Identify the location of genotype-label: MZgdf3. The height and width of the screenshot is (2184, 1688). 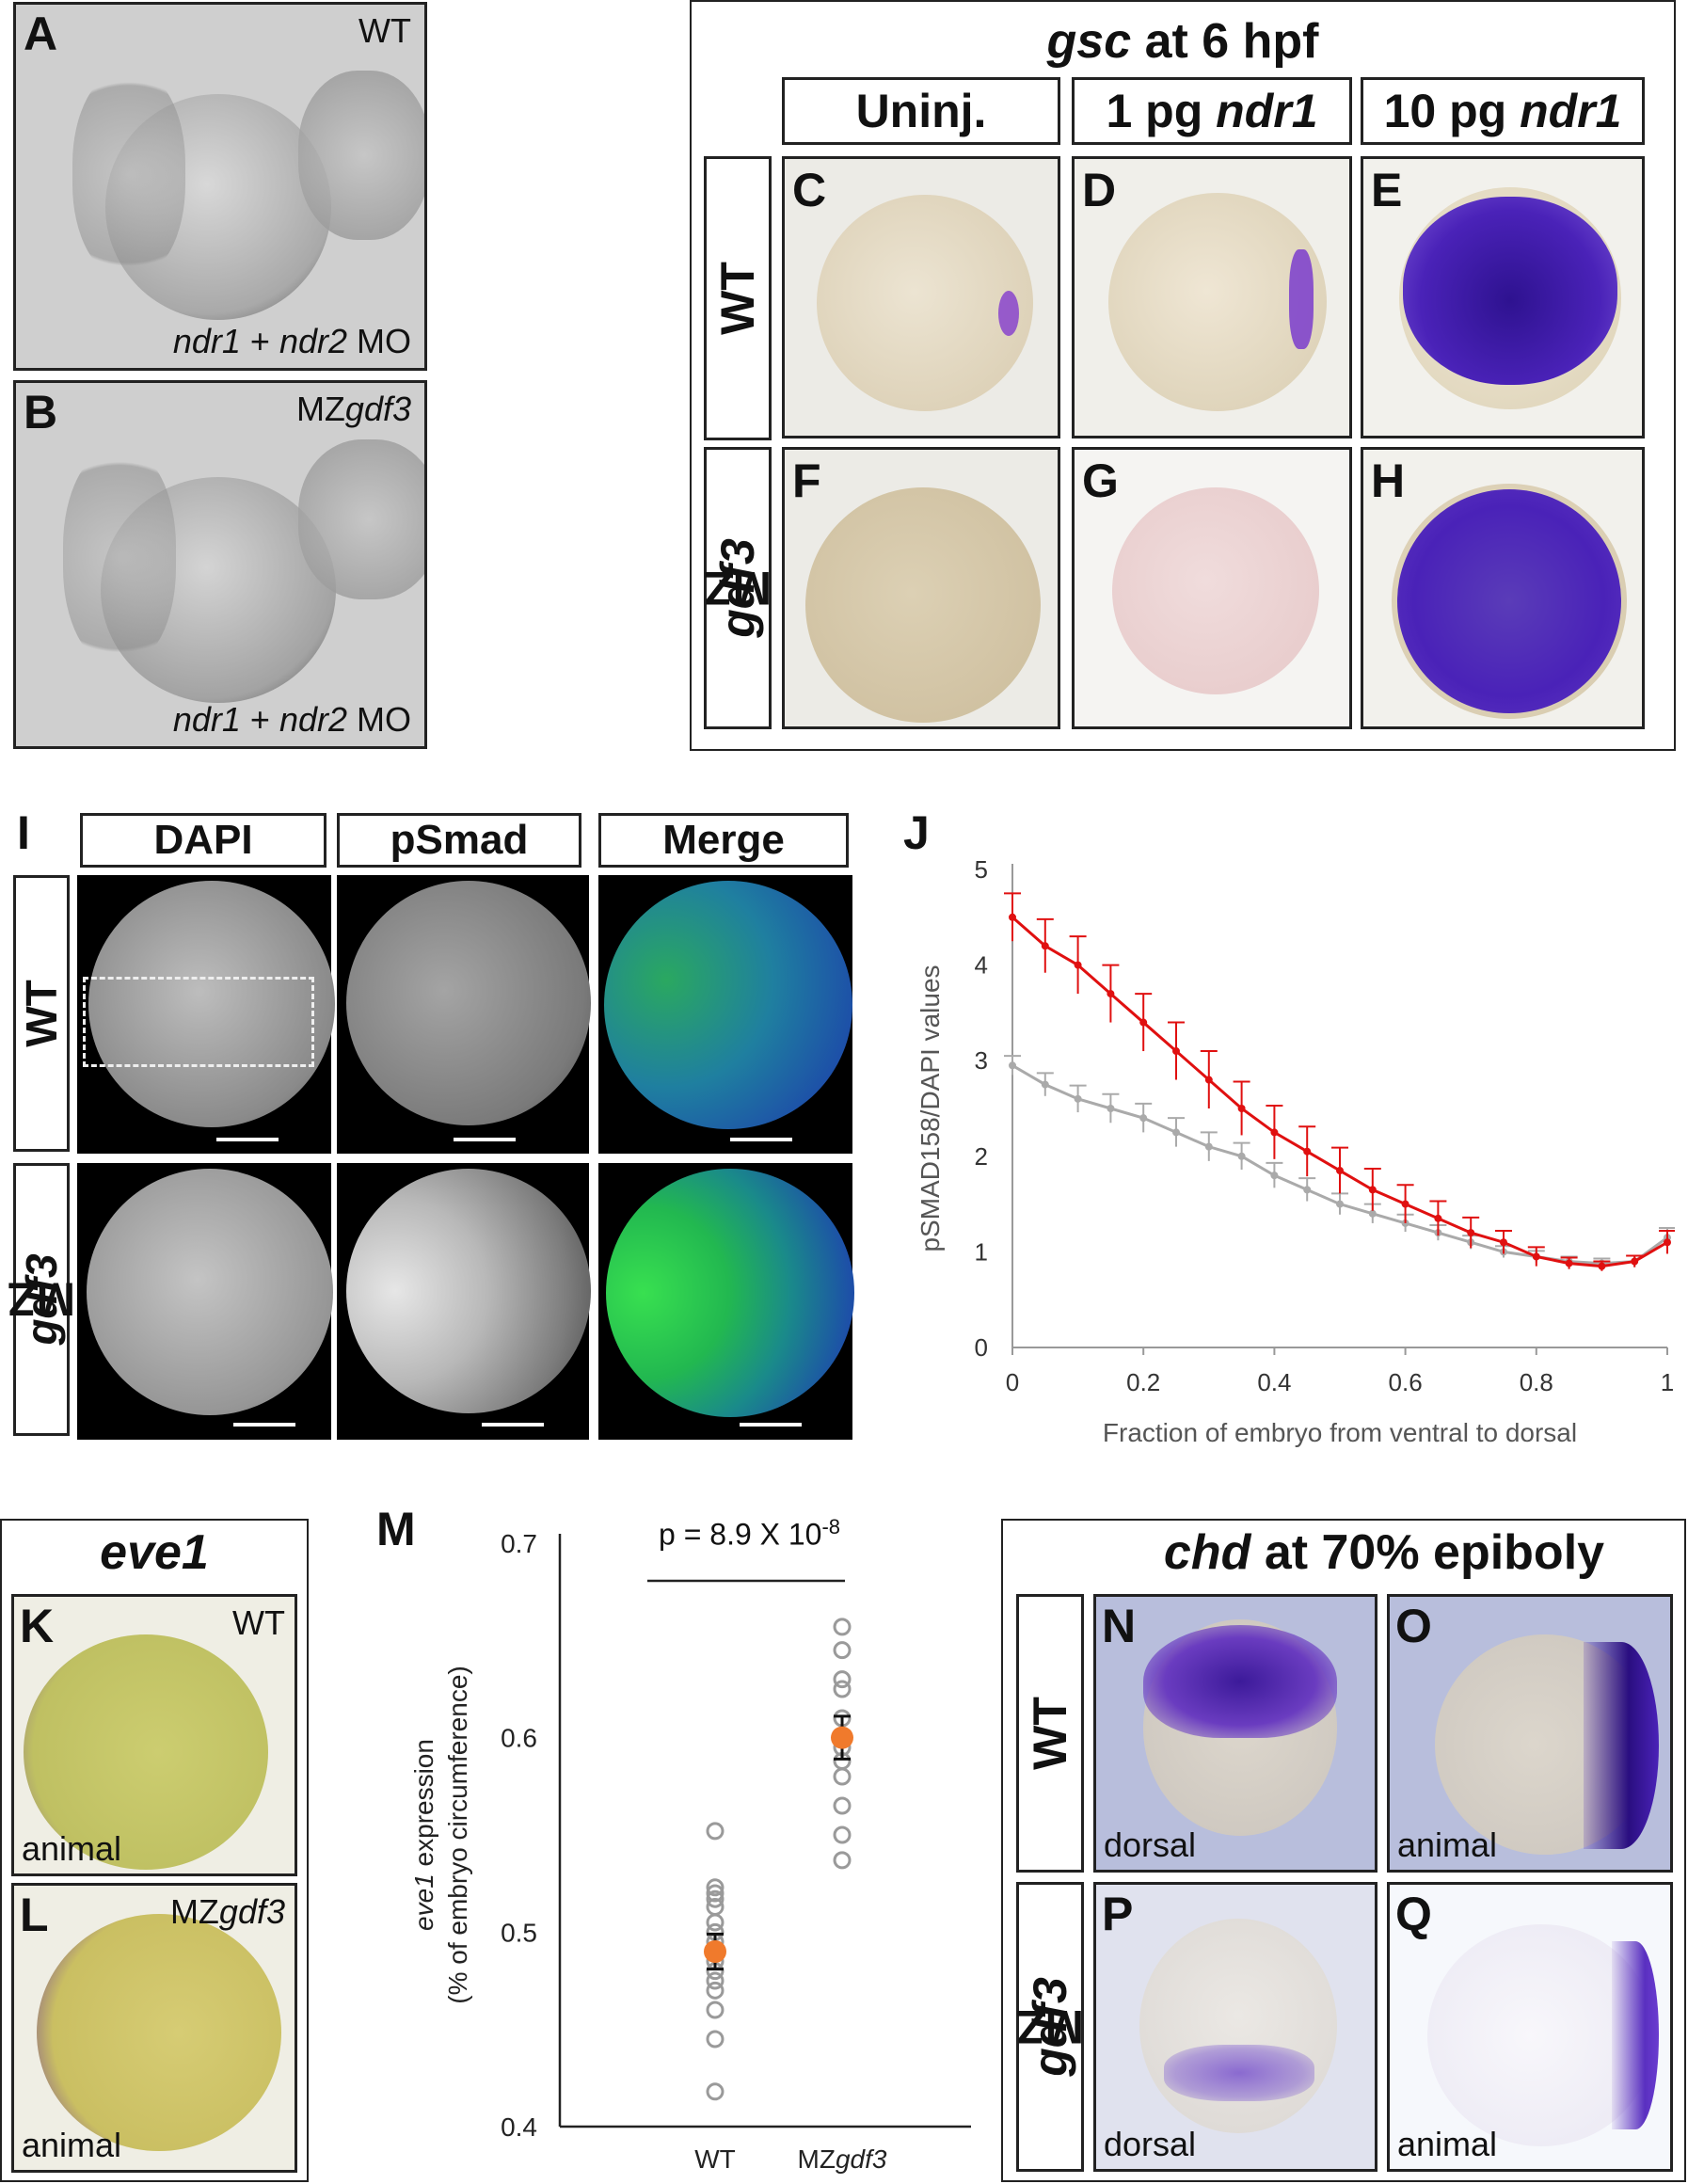
(227, 1912).